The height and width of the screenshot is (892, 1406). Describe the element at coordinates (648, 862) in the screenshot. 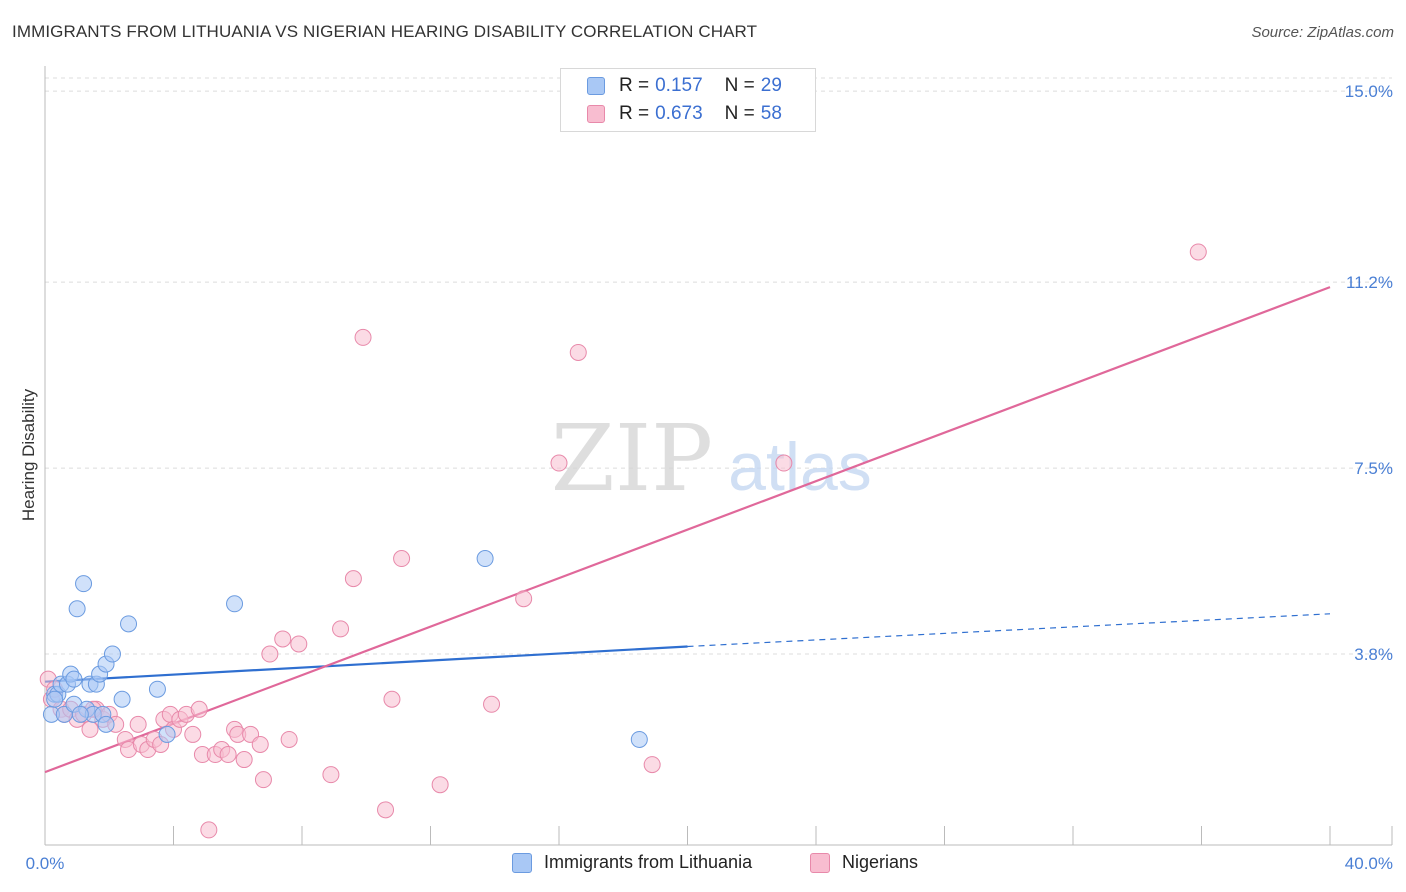

I see `legend-label-lithuania: Immigrants from Lithuania` at that location.